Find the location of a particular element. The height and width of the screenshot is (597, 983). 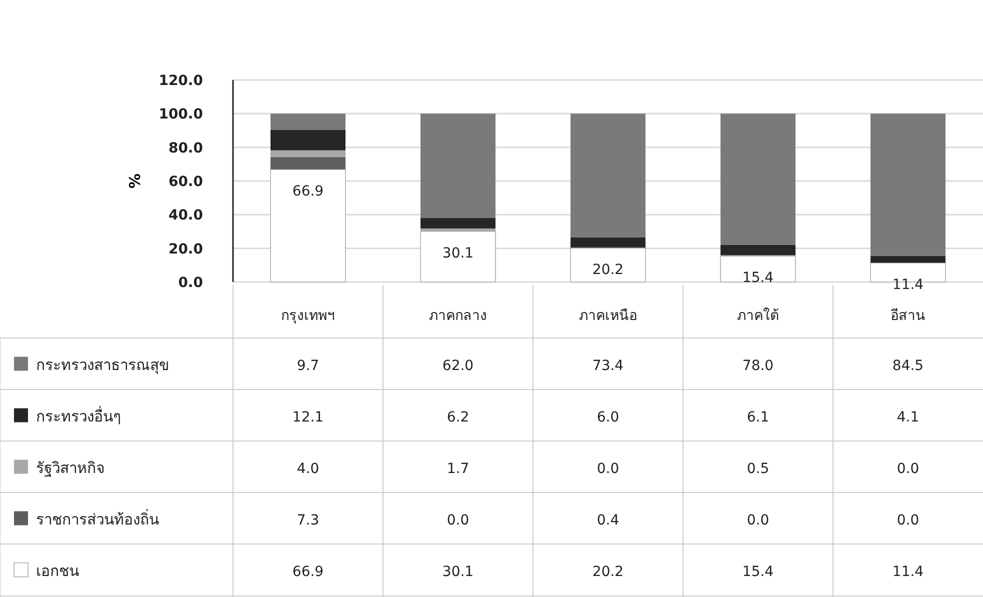

y-tick-label: 80.0 is located at coordinates (186, 148).